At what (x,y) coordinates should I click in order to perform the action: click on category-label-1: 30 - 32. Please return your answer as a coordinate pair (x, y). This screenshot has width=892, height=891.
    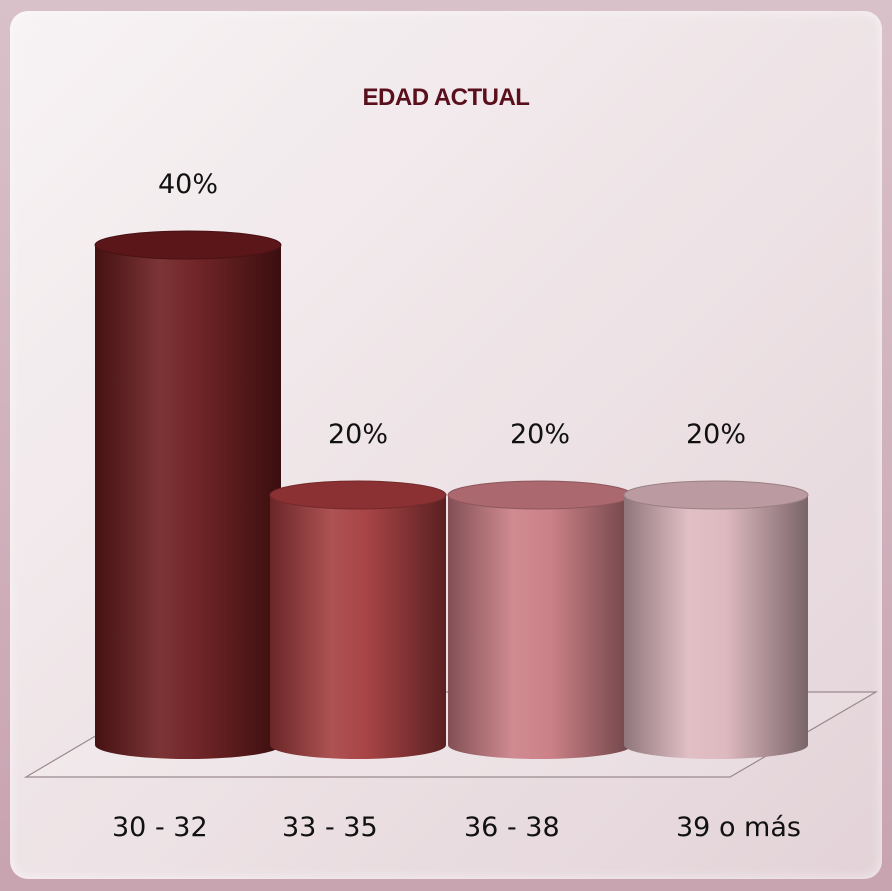
    Looking at the image, I should click on (160, 827).